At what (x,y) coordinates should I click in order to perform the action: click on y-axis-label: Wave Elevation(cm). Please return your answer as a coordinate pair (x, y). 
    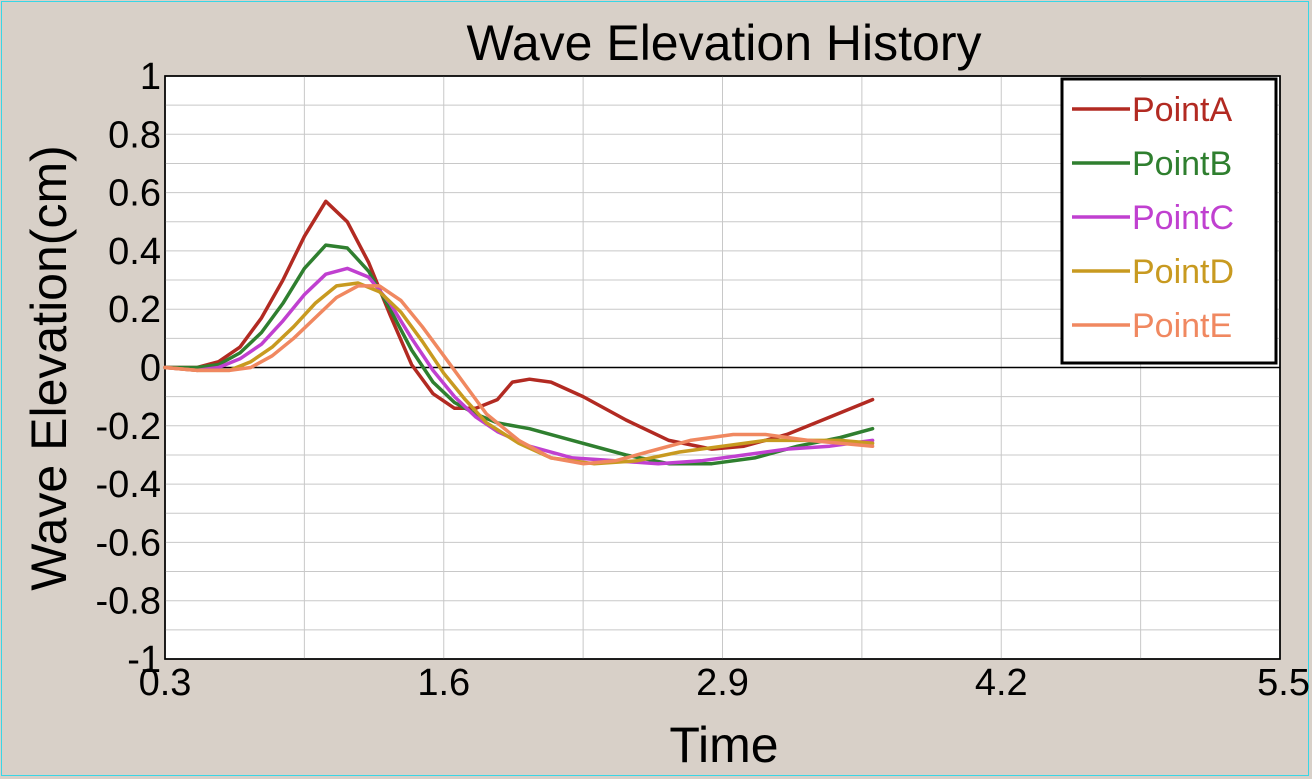
    Looking at the image, I should click on (49, 367).